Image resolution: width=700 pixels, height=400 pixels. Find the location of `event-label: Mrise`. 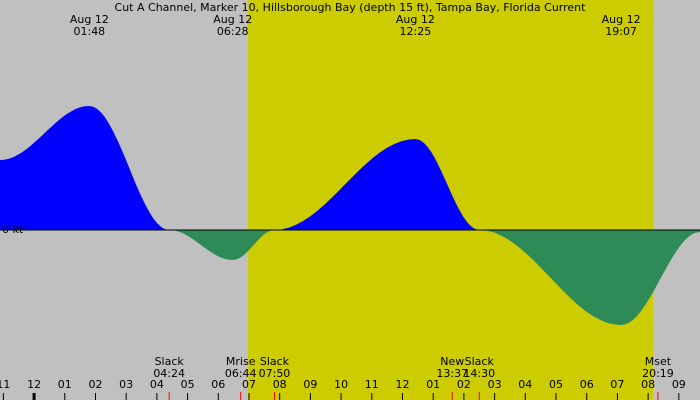

event-label: Mrise is located at coordinates (241, 361).